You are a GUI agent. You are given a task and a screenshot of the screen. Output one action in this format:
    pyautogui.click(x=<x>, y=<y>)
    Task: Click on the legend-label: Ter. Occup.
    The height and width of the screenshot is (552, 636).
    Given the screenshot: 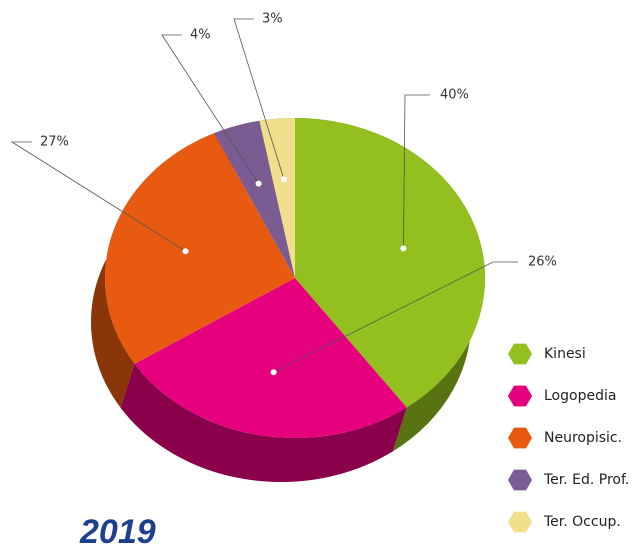 What is the action you would take?
    pyautogui.click(x=582, y=522)
    